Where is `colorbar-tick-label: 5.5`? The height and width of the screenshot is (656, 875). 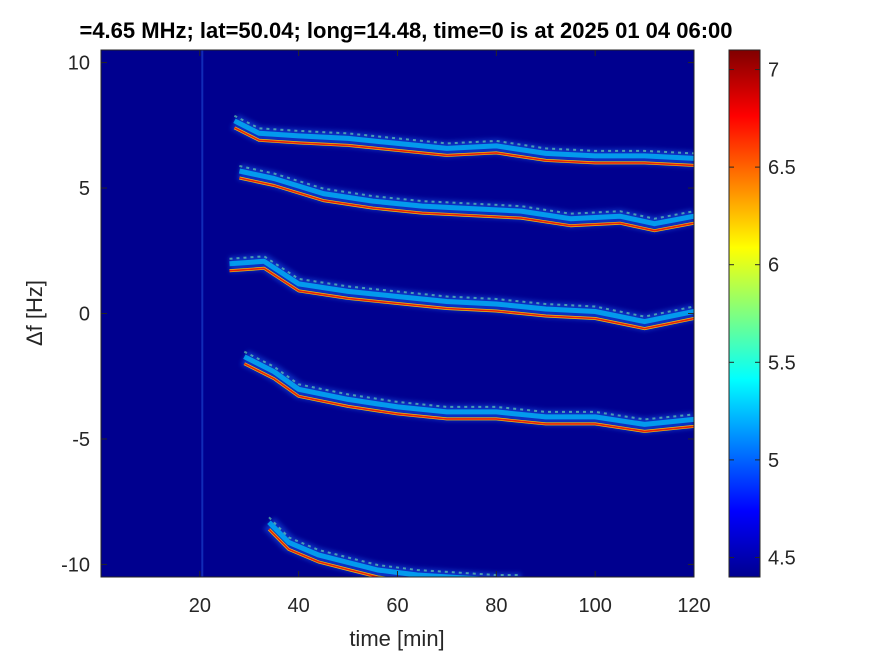 colorbar-tick-label: 5.5 is located at coordinates (782, 363).